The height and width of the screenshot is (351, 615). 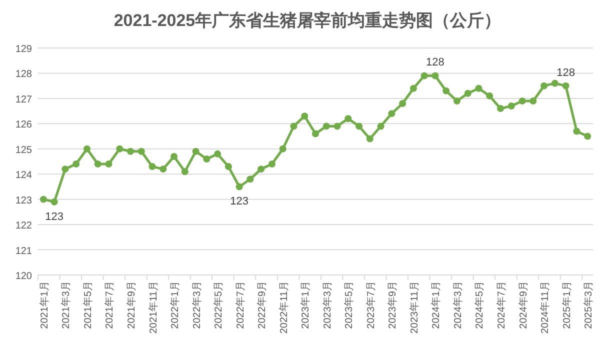 I want to click on y-tick-label: 121, so click(x=23, y=251).